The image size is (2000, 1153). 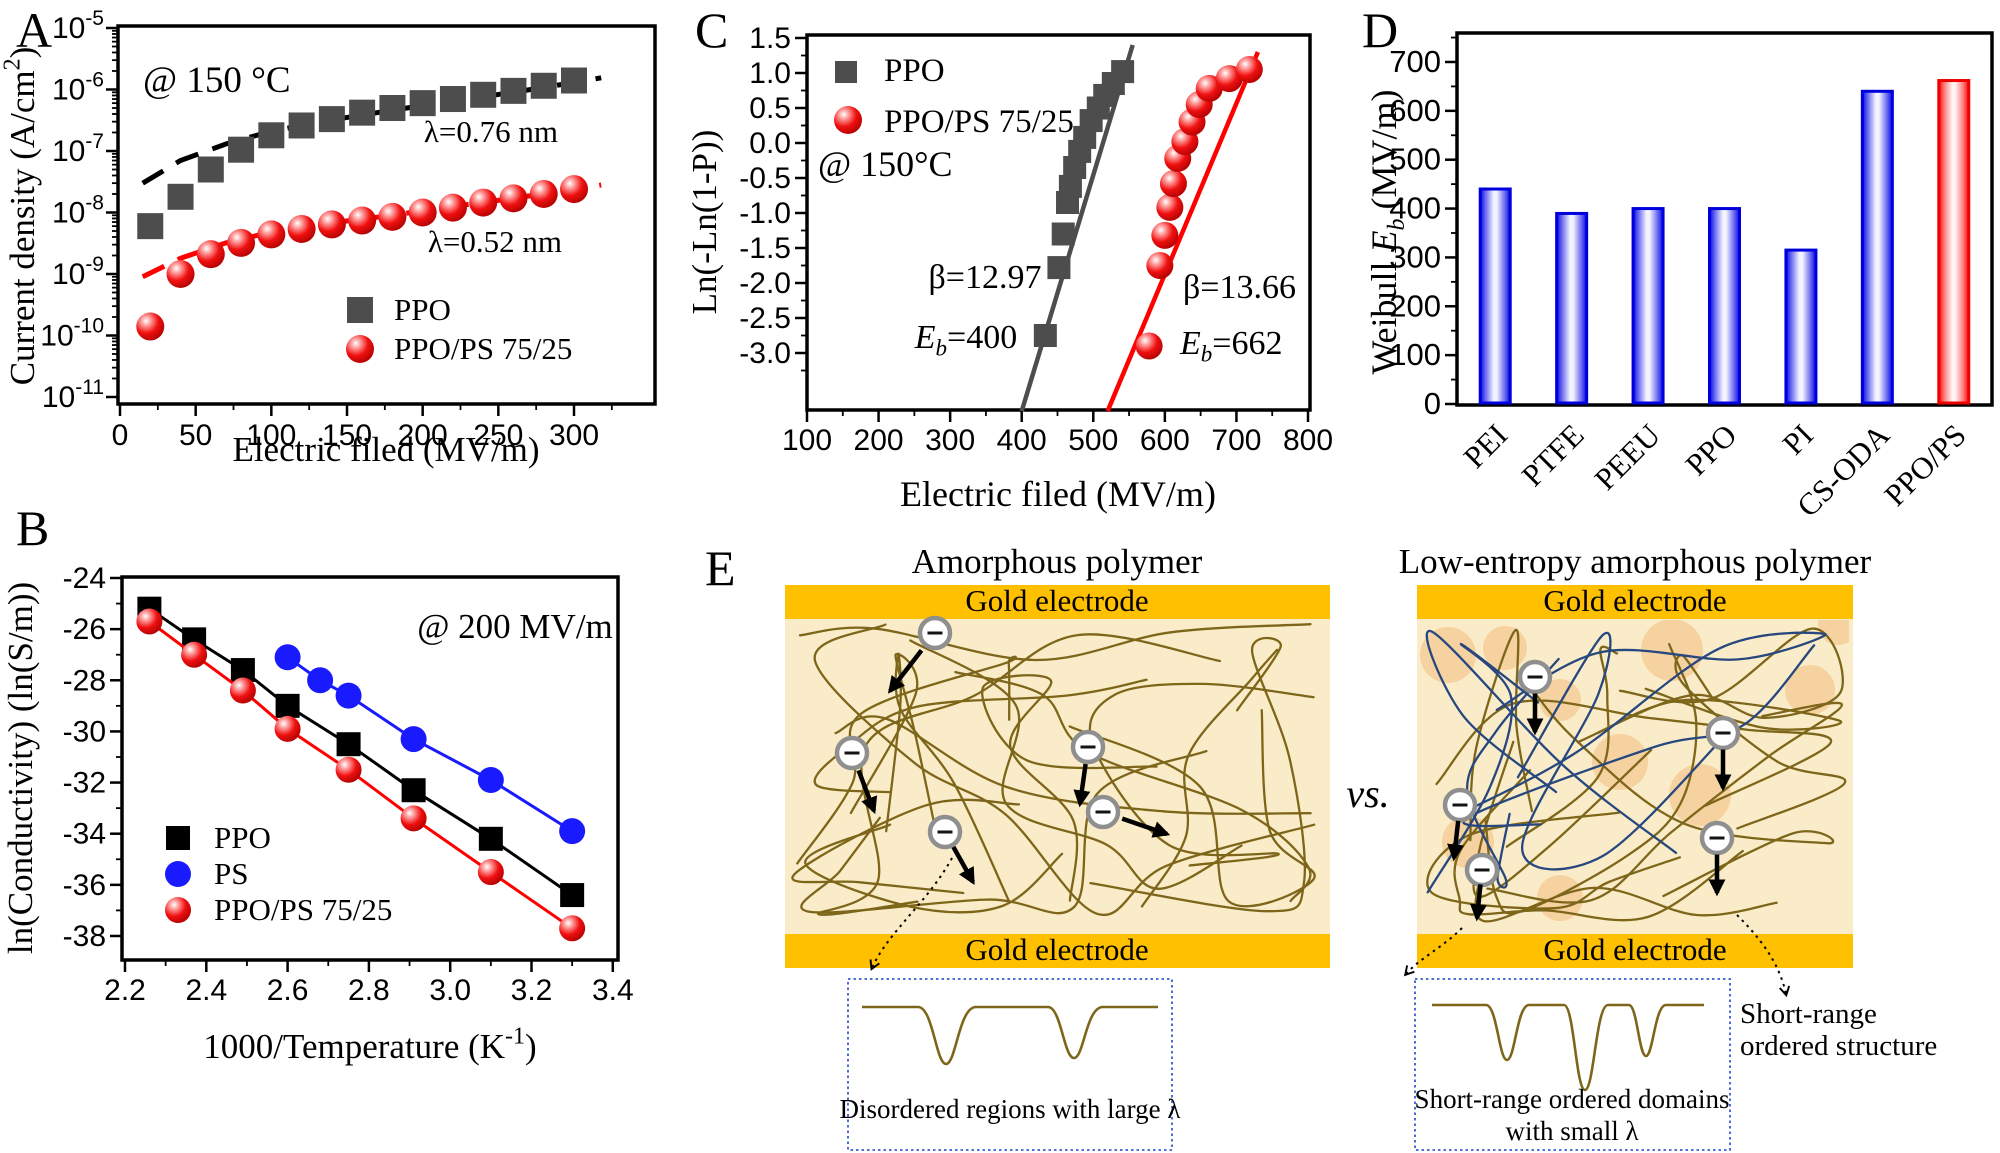 What do you see at coordinates (498, 435) in the screenshot?
I see `tick-label: 250` at bounding box center [498, 435].